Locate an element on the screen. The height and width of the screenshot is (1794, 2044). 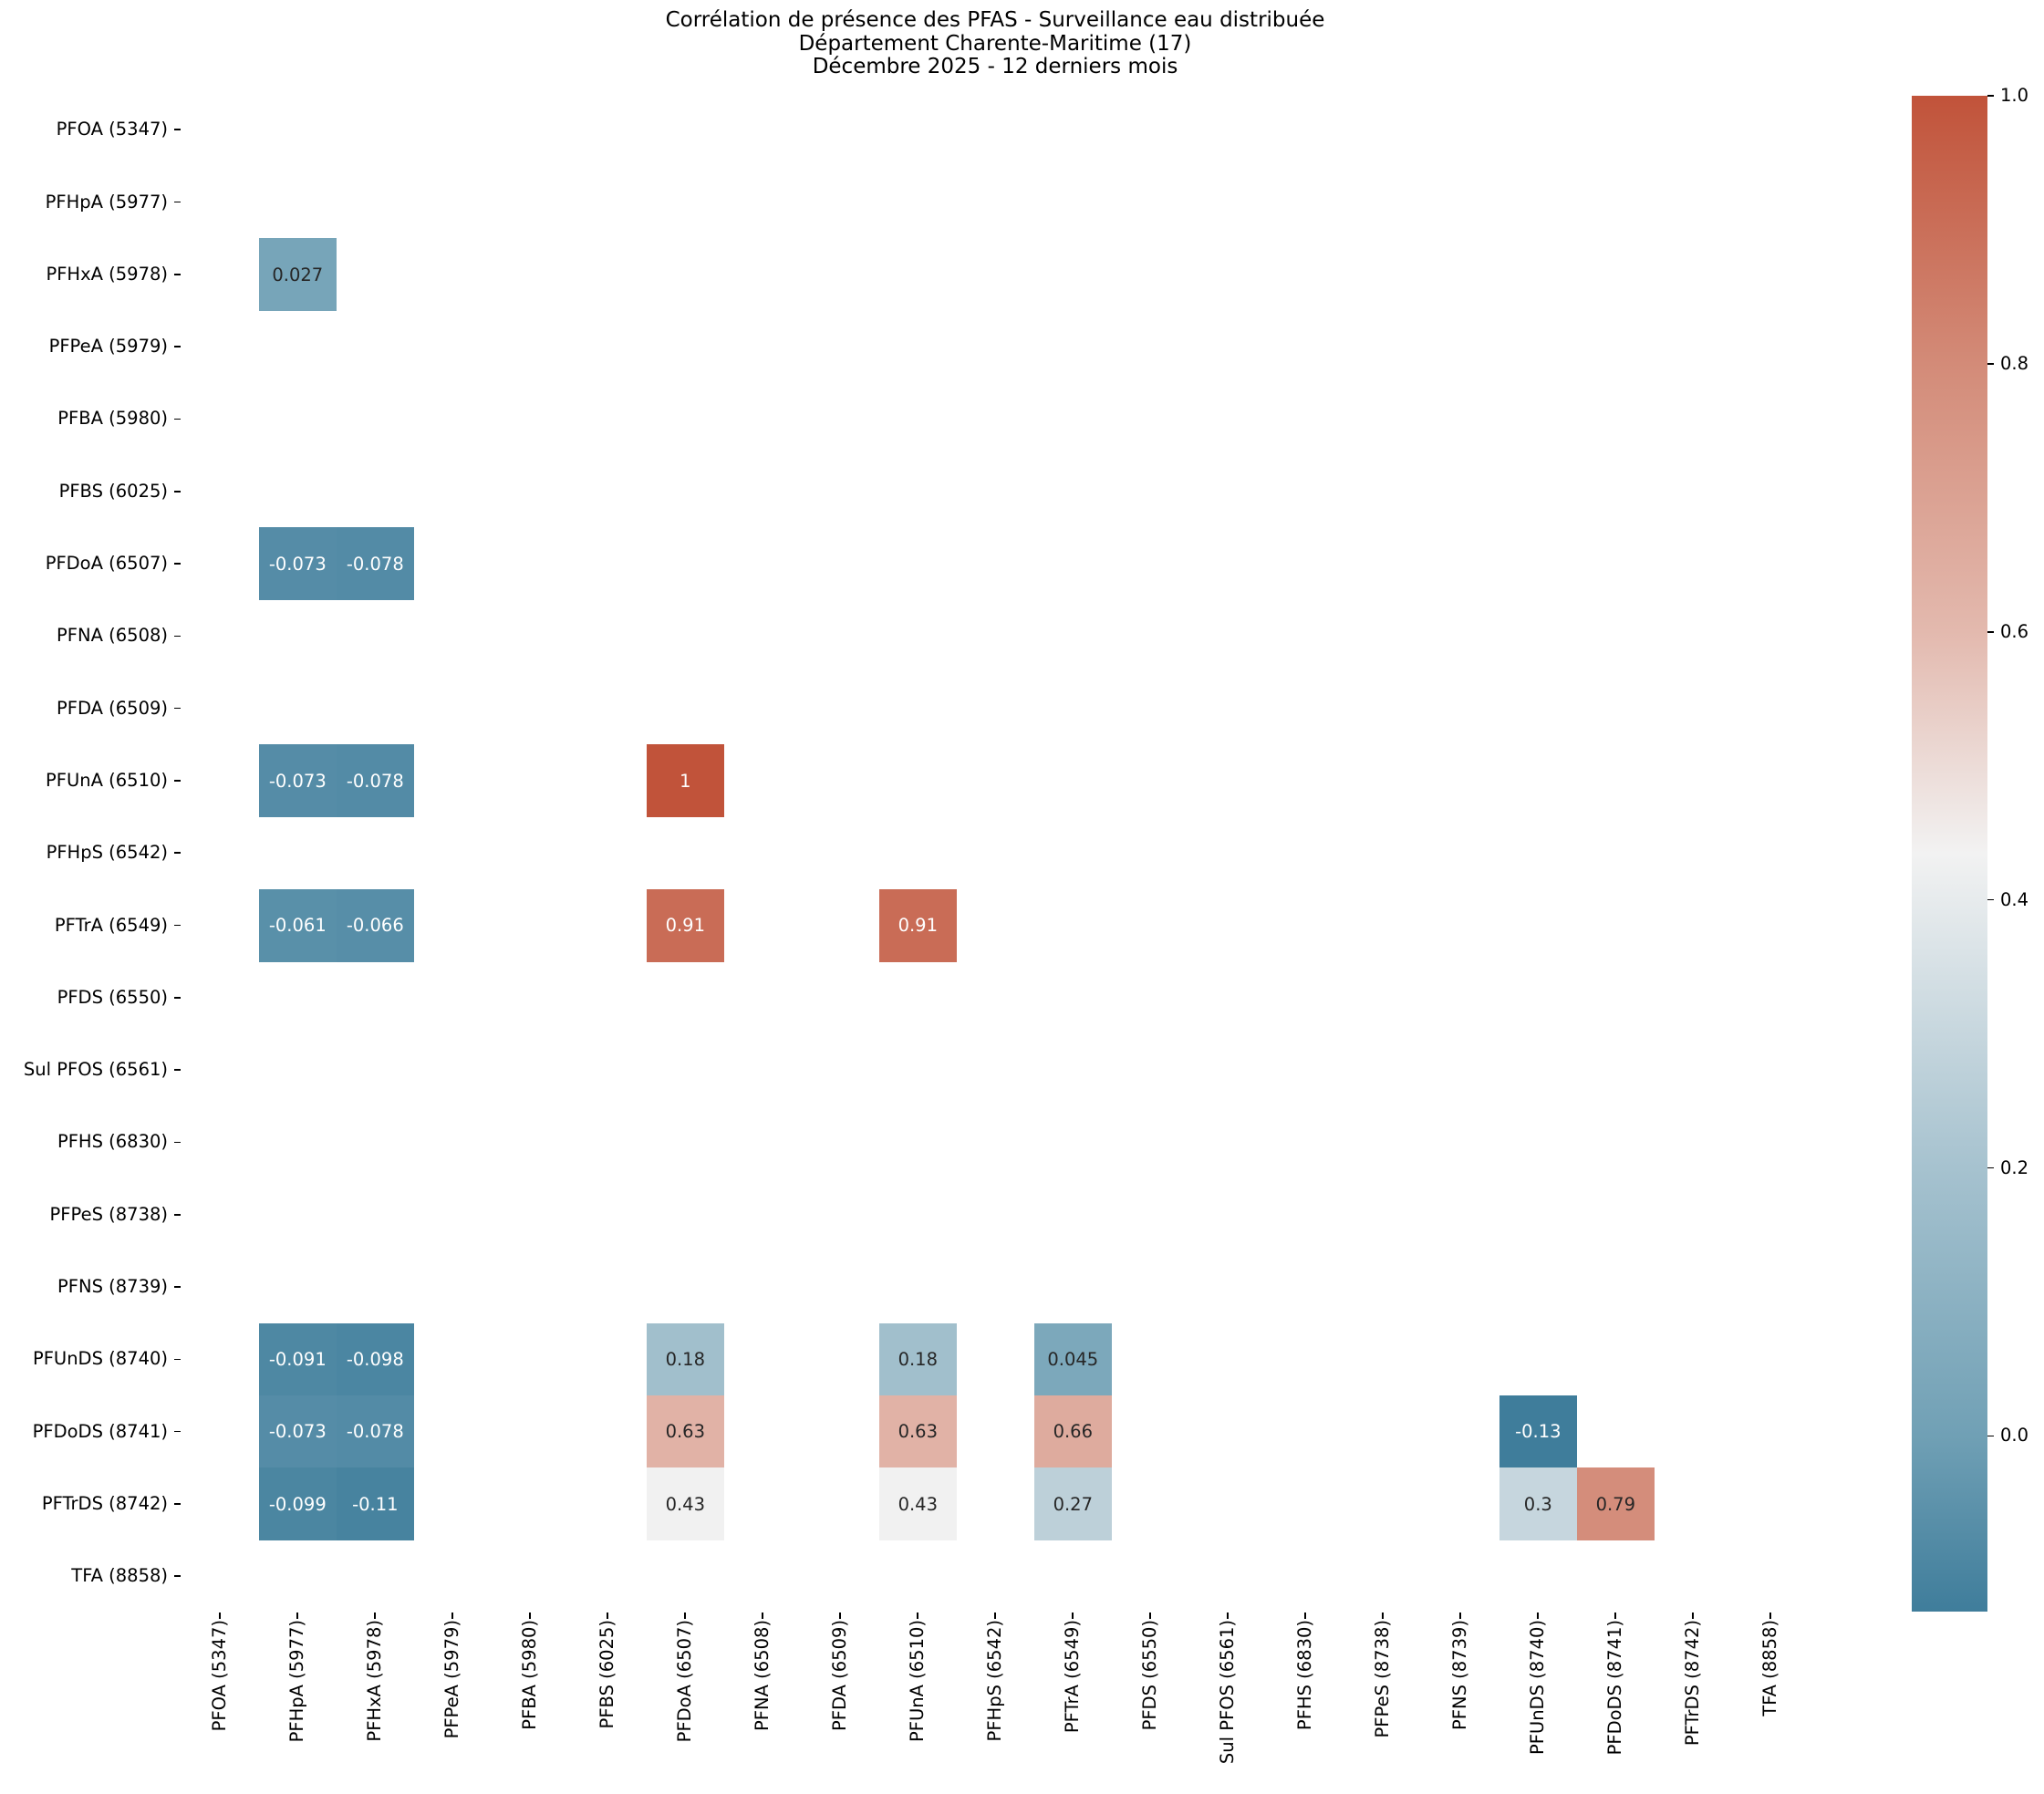
cell-value: -0.13 is located at coordinates (1538, 1432).